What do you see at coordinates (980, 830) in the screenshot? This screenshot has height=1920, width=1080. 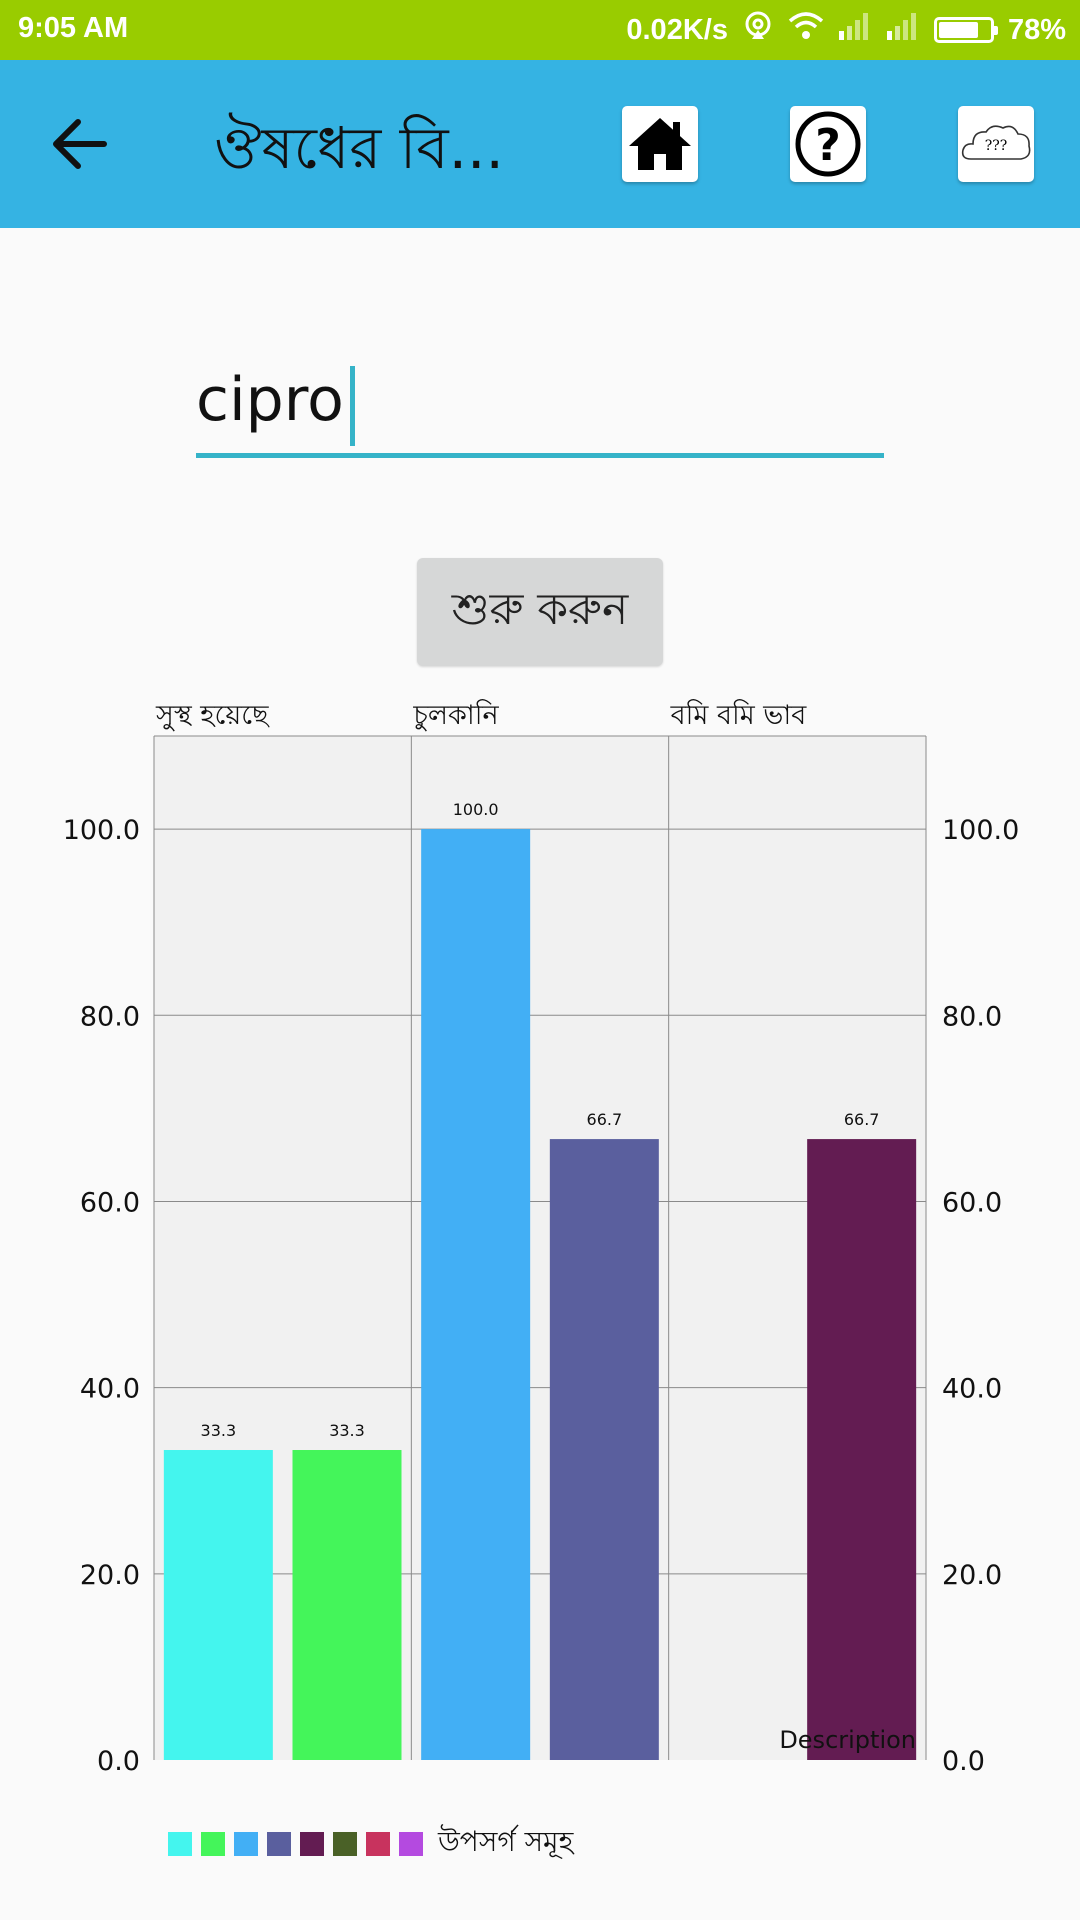 I see `y-tick-label-right: 100.0` at bounding box center [980, 830].